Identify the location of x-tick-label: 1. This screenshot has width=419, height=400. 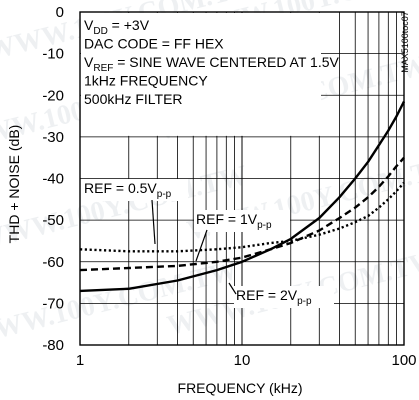
(80, 360).